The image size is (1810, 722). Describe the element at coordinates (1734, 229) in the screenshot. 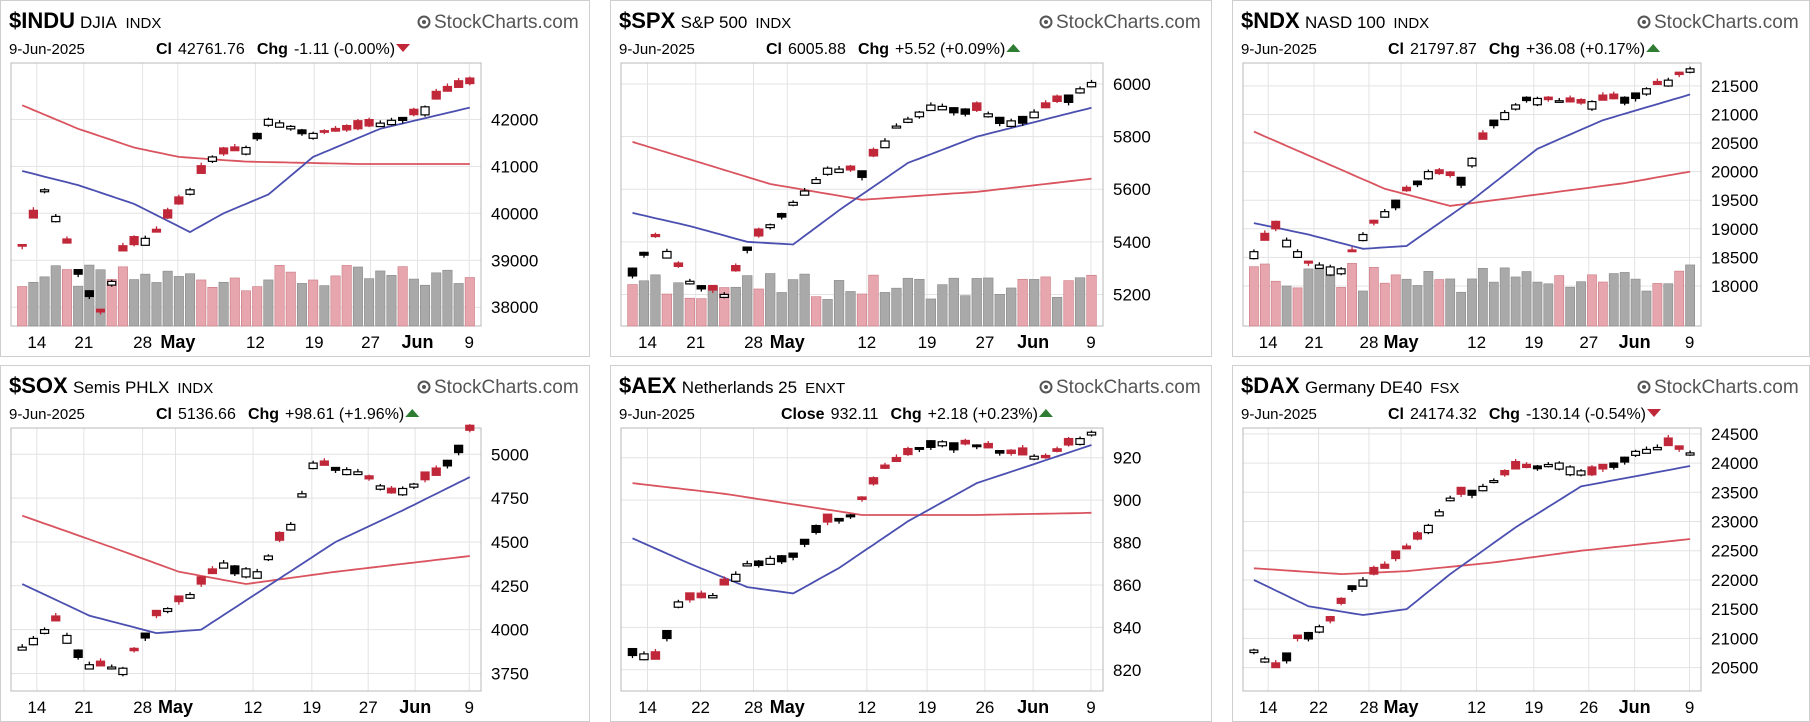

I see `y-tick-label: 19000` at that location.